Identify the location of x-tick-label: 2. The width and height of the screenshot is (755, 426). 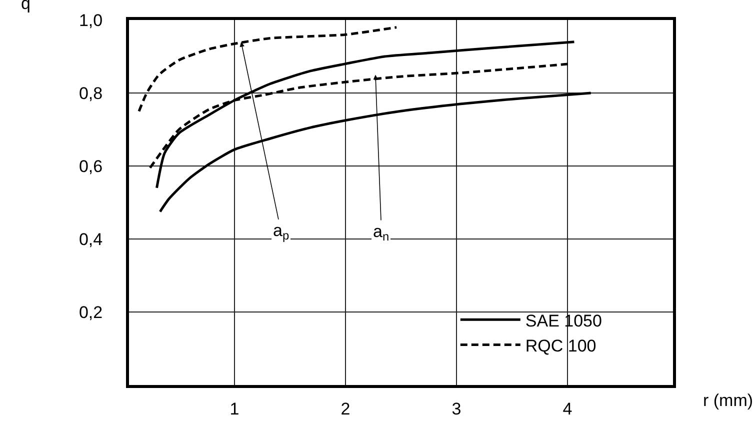
(345, 408).